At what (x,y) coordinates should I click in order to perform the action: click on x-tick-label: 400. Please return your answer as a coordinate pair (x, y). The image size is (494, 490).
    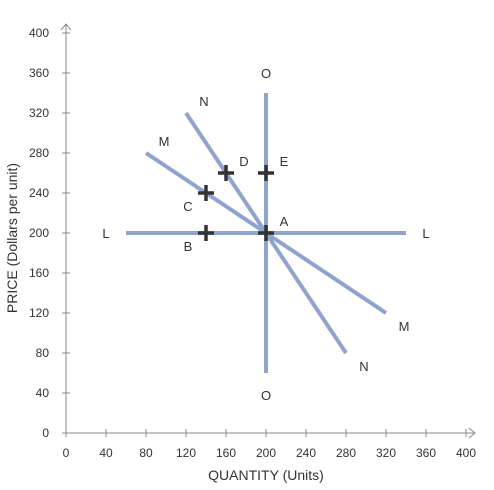
    Looking at the image, I should click on (466, 453).